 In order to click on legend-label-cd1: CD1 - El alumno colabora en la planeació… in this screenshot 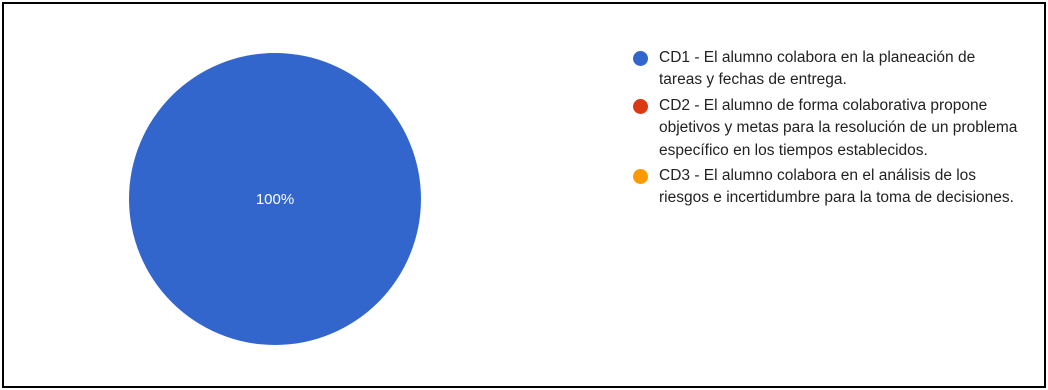, I will do `click(817, 69)`.